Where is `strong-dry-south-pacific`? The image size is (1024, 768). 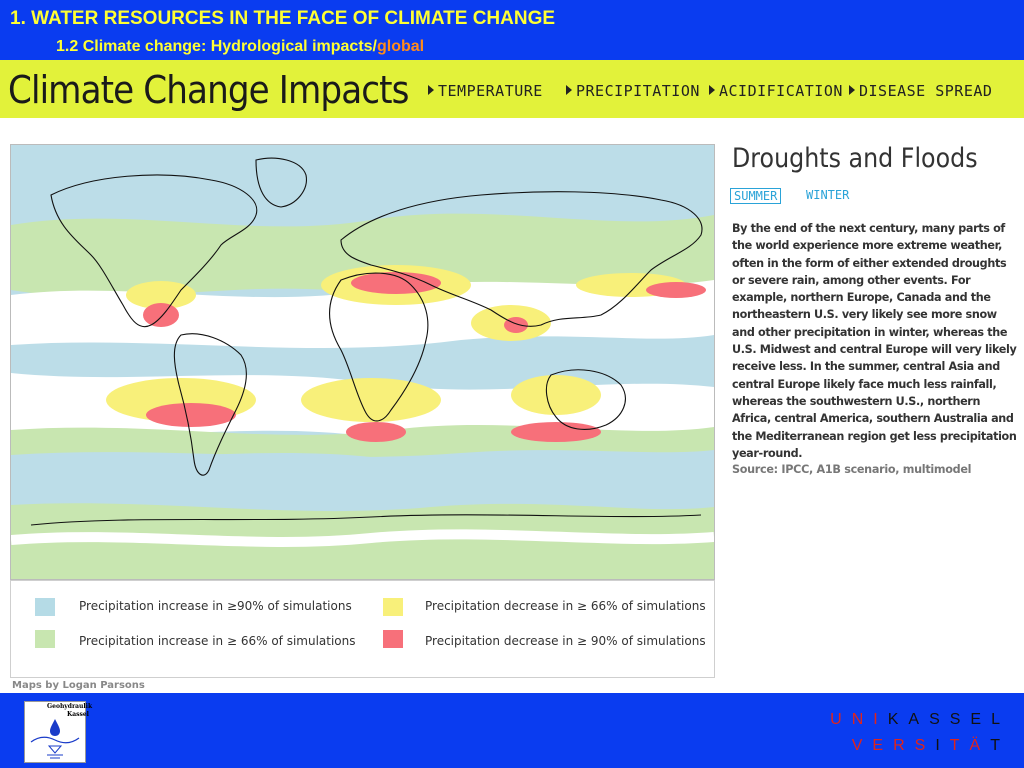 strong-dry-south-pacific is located at coordinates (191, 415).